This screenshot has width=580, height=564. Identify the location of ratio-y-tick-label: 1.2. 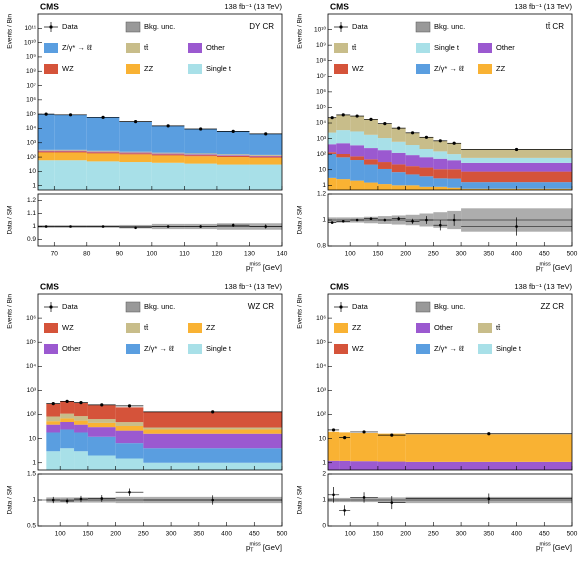
(31, 200).